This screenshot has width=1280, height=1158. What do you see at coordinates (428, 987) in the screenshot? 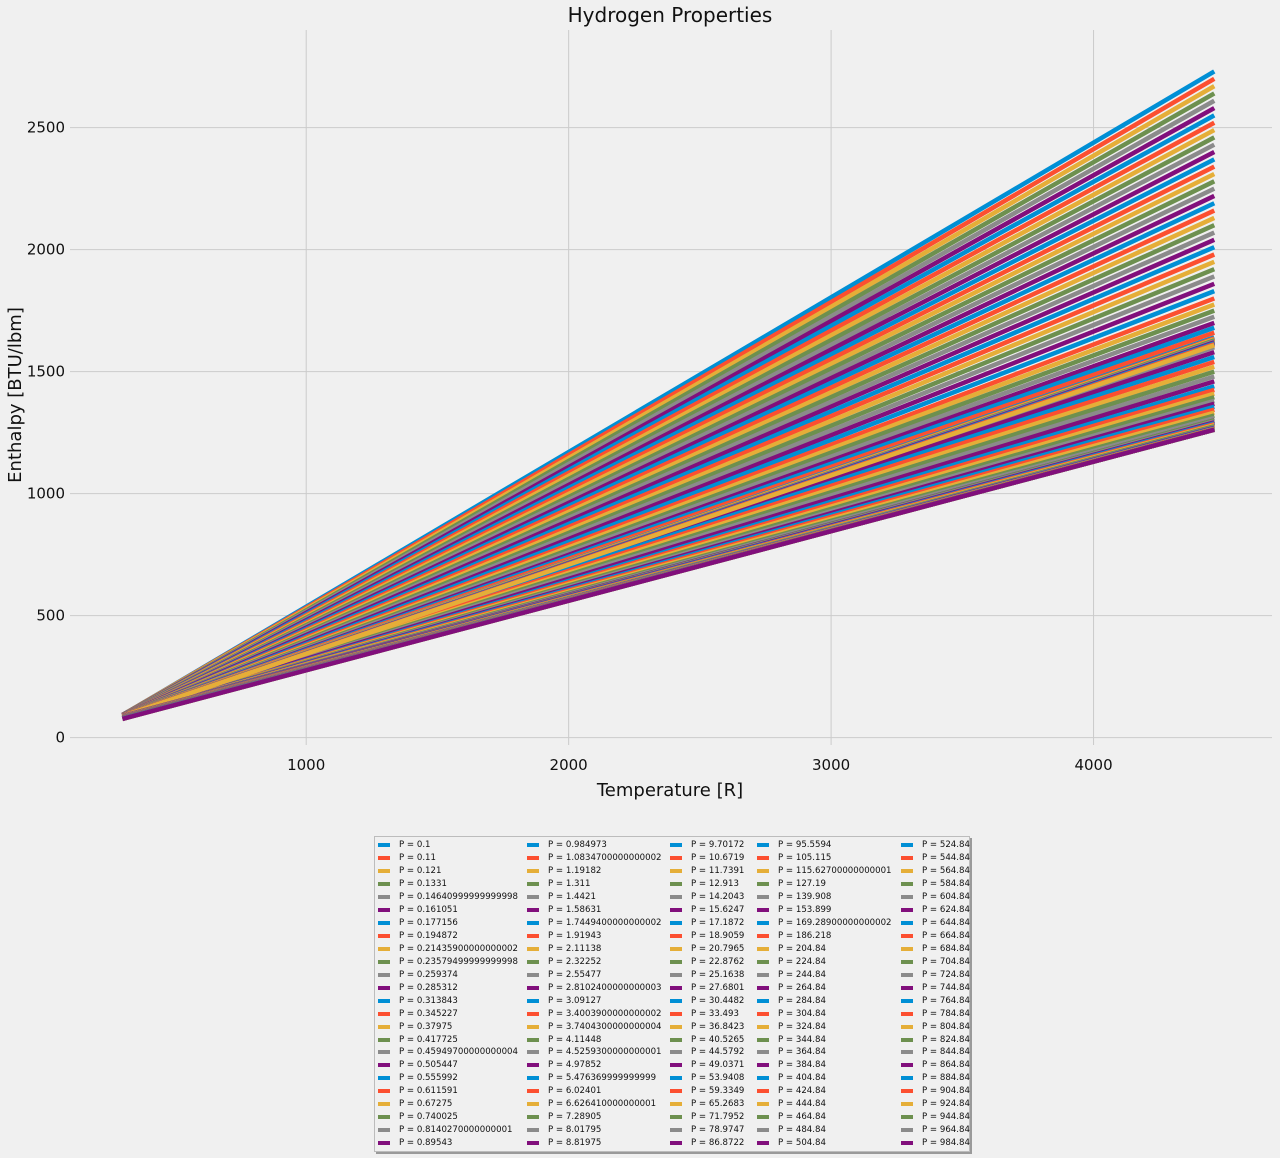
I see `legend-label: P = 0.285312` at bounding box center [428, 987].